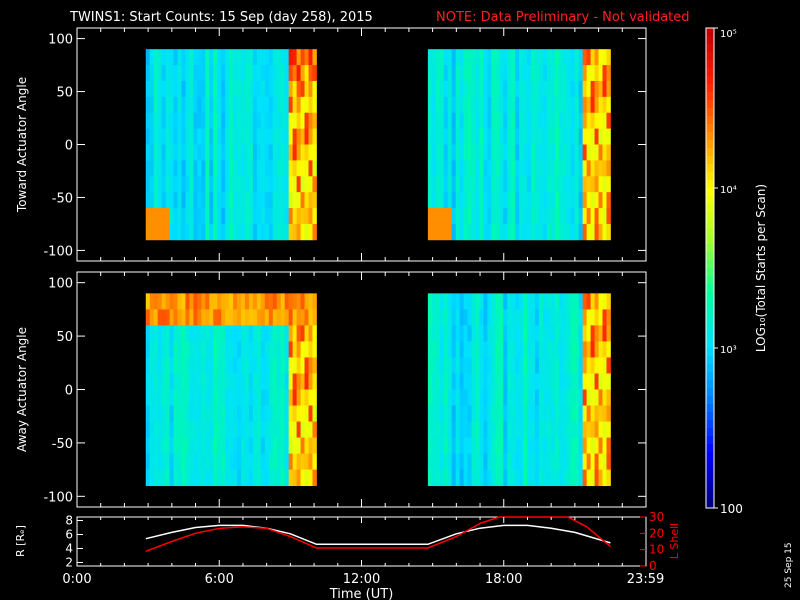 The image size is (800, 600). I want to click on y-tick-label: -100, so click(58, 251).